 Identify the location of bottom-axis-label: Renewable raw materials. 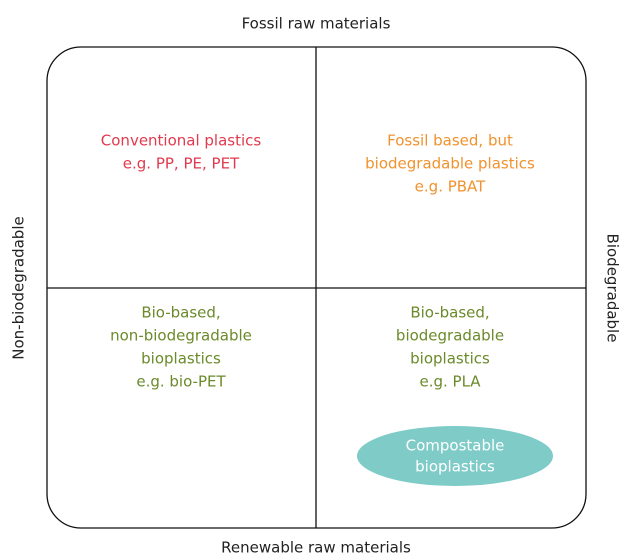
(316, 548).